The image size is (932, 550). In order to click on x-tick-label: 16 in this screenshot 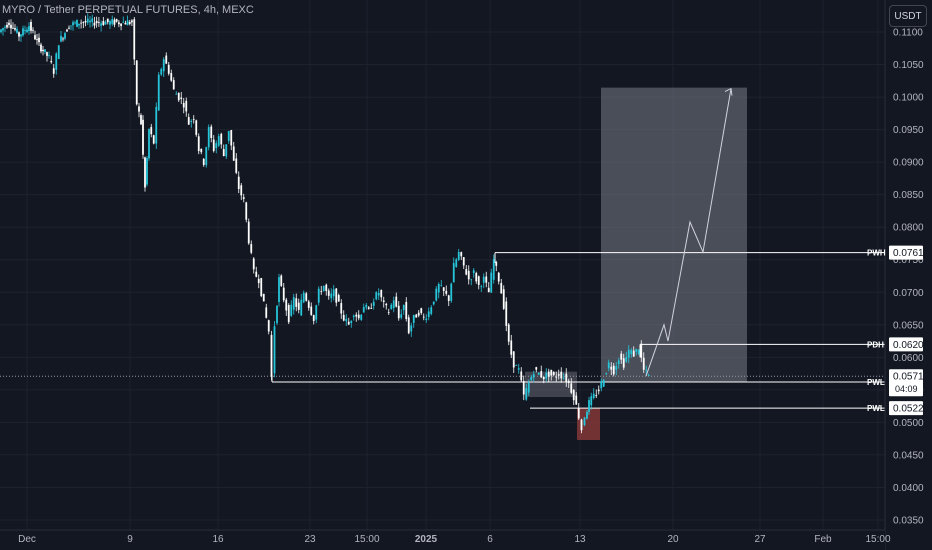, I will do `click(218, 539)`.